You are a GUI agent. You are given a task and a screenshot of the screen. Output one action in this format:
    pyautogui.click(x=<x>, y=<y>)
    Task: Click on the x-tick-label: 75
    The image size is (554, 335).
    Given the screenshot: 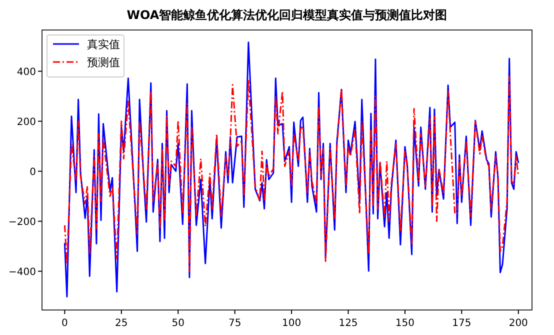 What is the action you would take?
    pyautogui.click(x=235, y=323)
    